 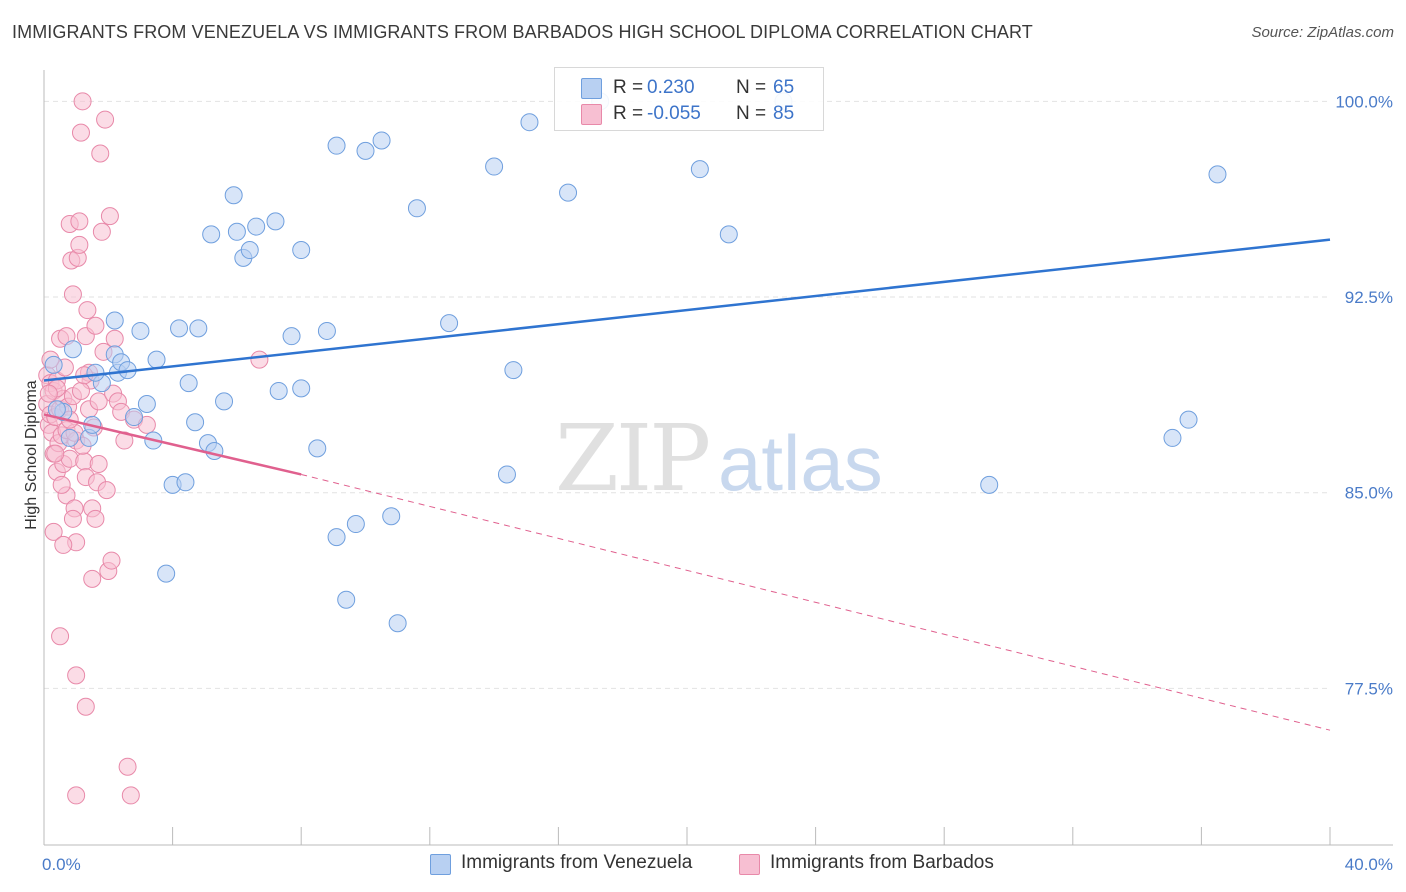 I want to click on y-tick-label: 77.5%, so click(x=1369, y=688).